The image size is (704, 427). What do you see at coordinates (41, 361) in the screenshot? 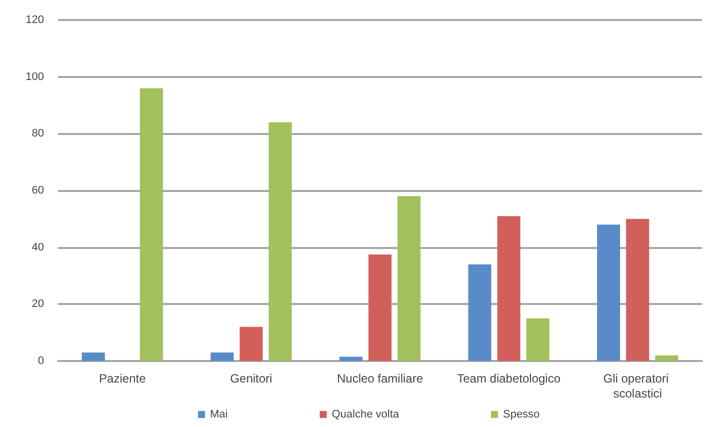
I see `y-tick-label: 0` at bounding box center [41, 361].